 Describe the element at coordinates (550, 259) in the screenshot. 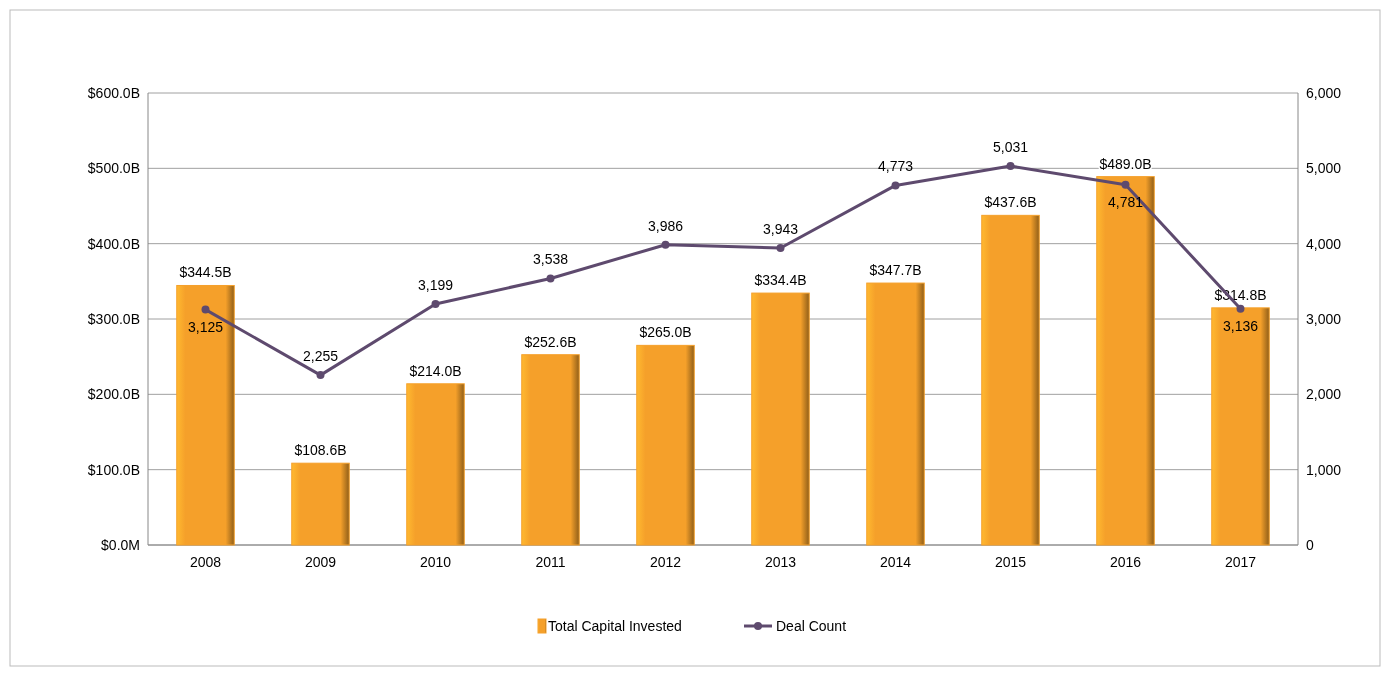

I see `data-label: 3,538` at that location.